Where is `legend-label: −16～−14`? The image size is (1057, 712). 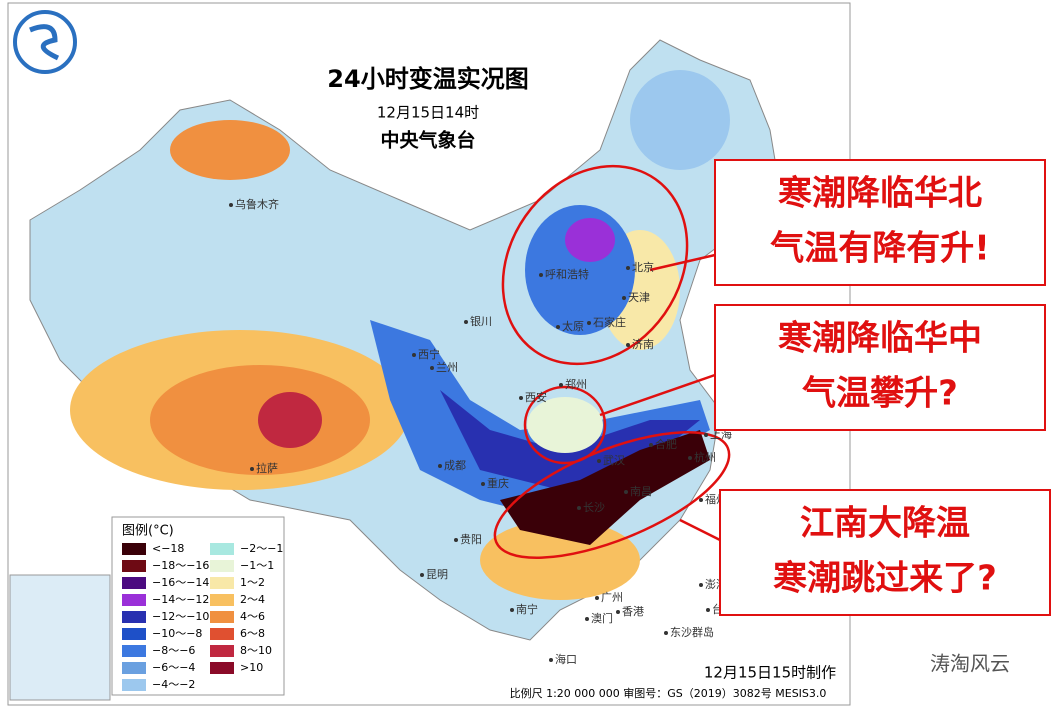 legend-label: −16～−14 is located at coordinates (180, 582).